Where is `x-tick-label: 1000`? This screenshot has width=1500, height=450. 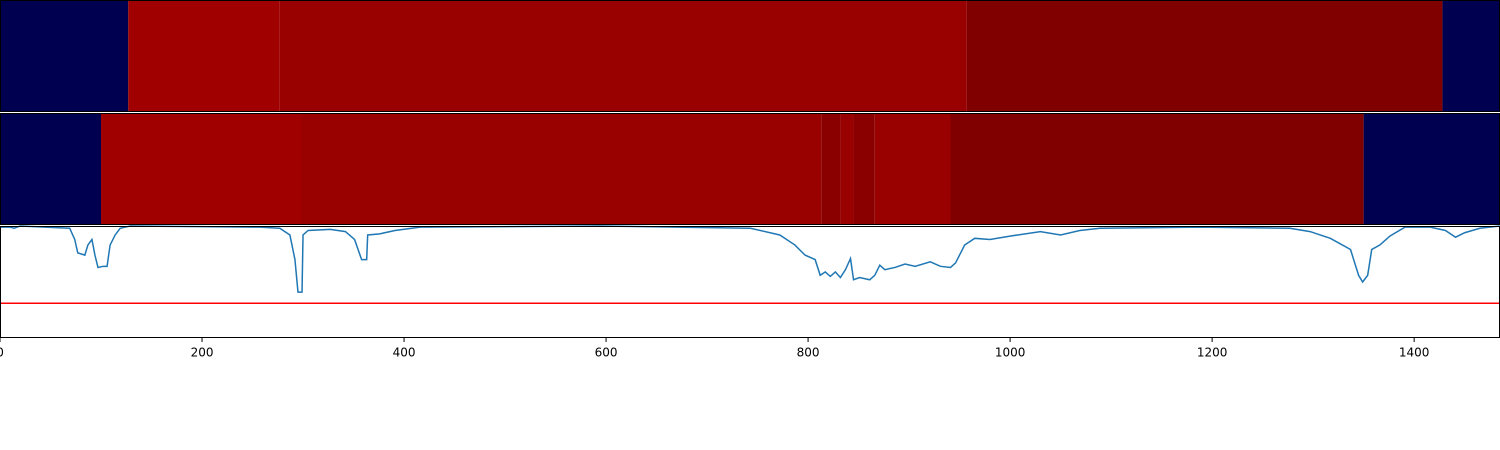 x-tick-label: 1000 is located at coordinates (1010, 353).